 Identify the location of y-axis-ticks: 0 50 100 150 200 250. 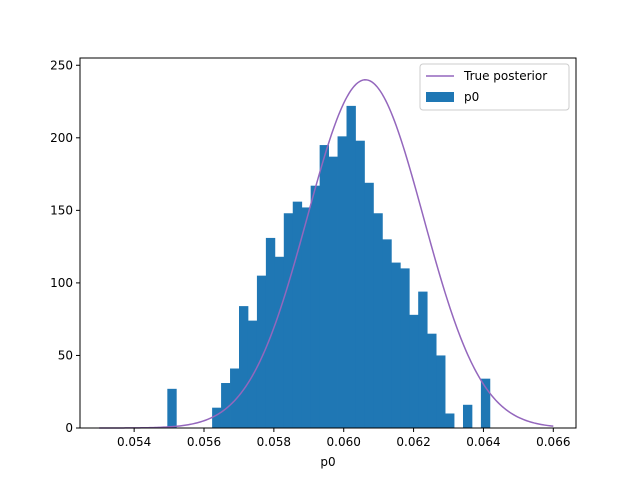
(65, 246).